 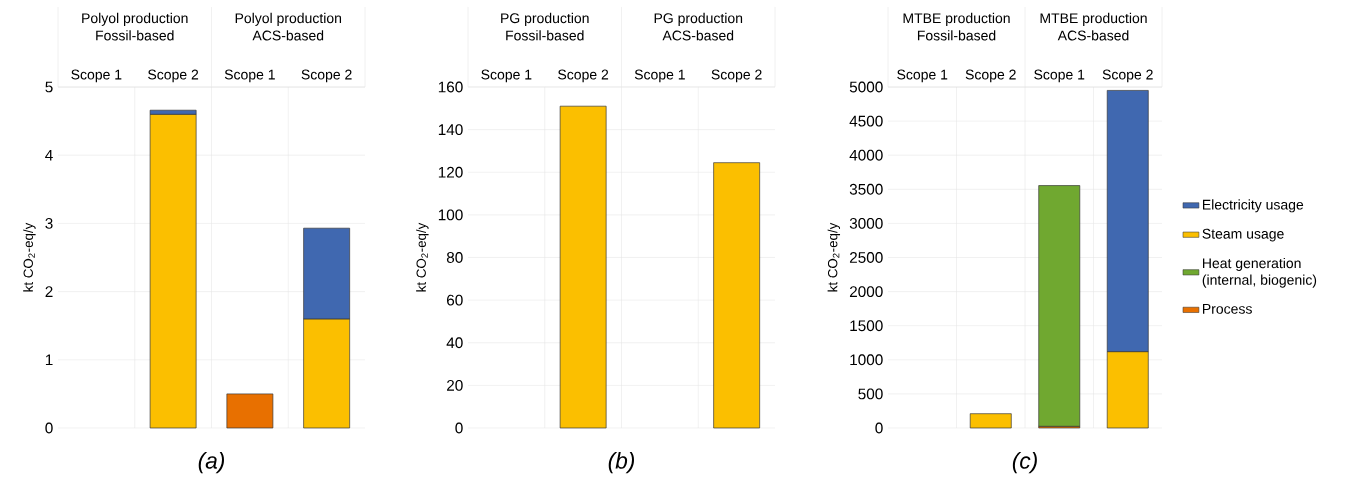 What do you see at coordinates (454, 257) in the screenshot?
I see `y-tick-label: 80` at bounding box center [454, 257].